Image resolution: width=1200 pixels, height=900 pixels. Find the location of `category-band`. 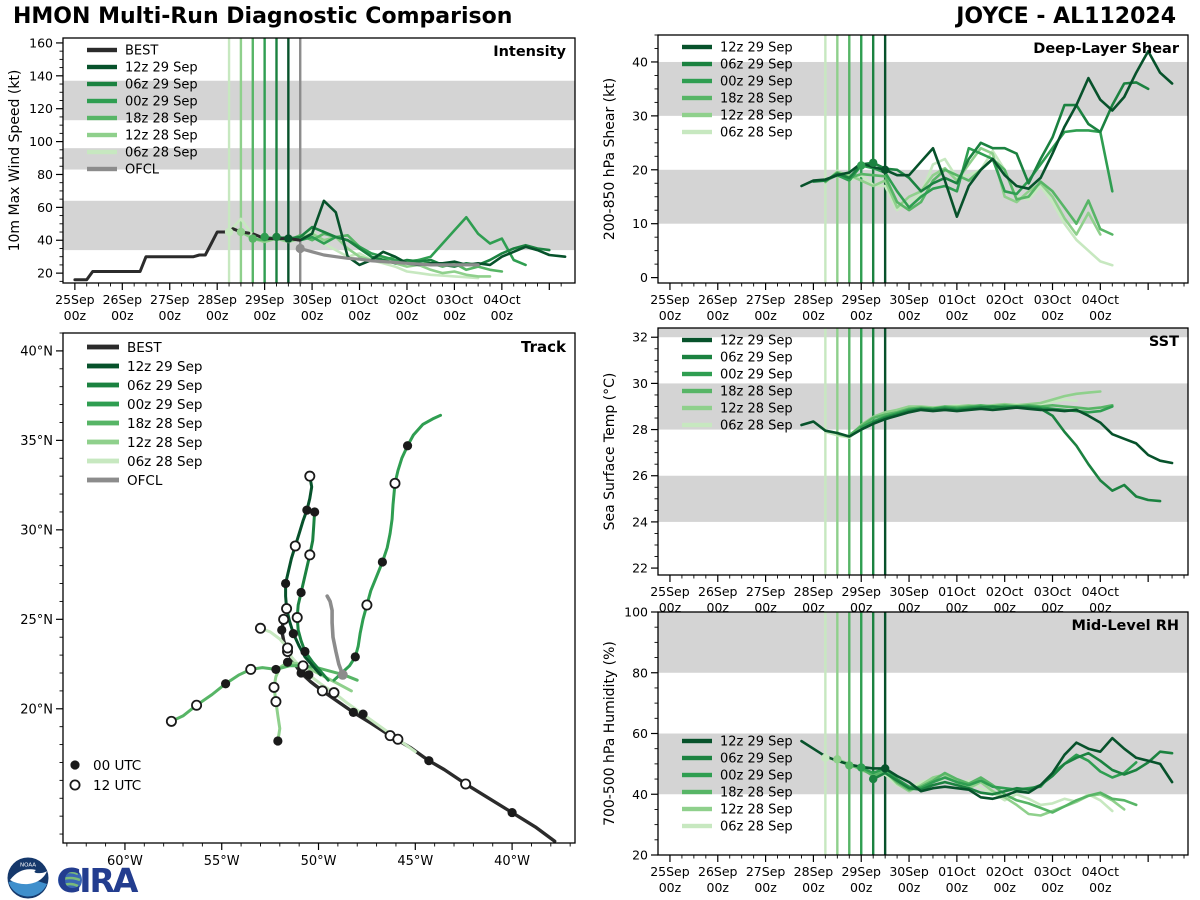

category-band is located at coordinates (319, 159).